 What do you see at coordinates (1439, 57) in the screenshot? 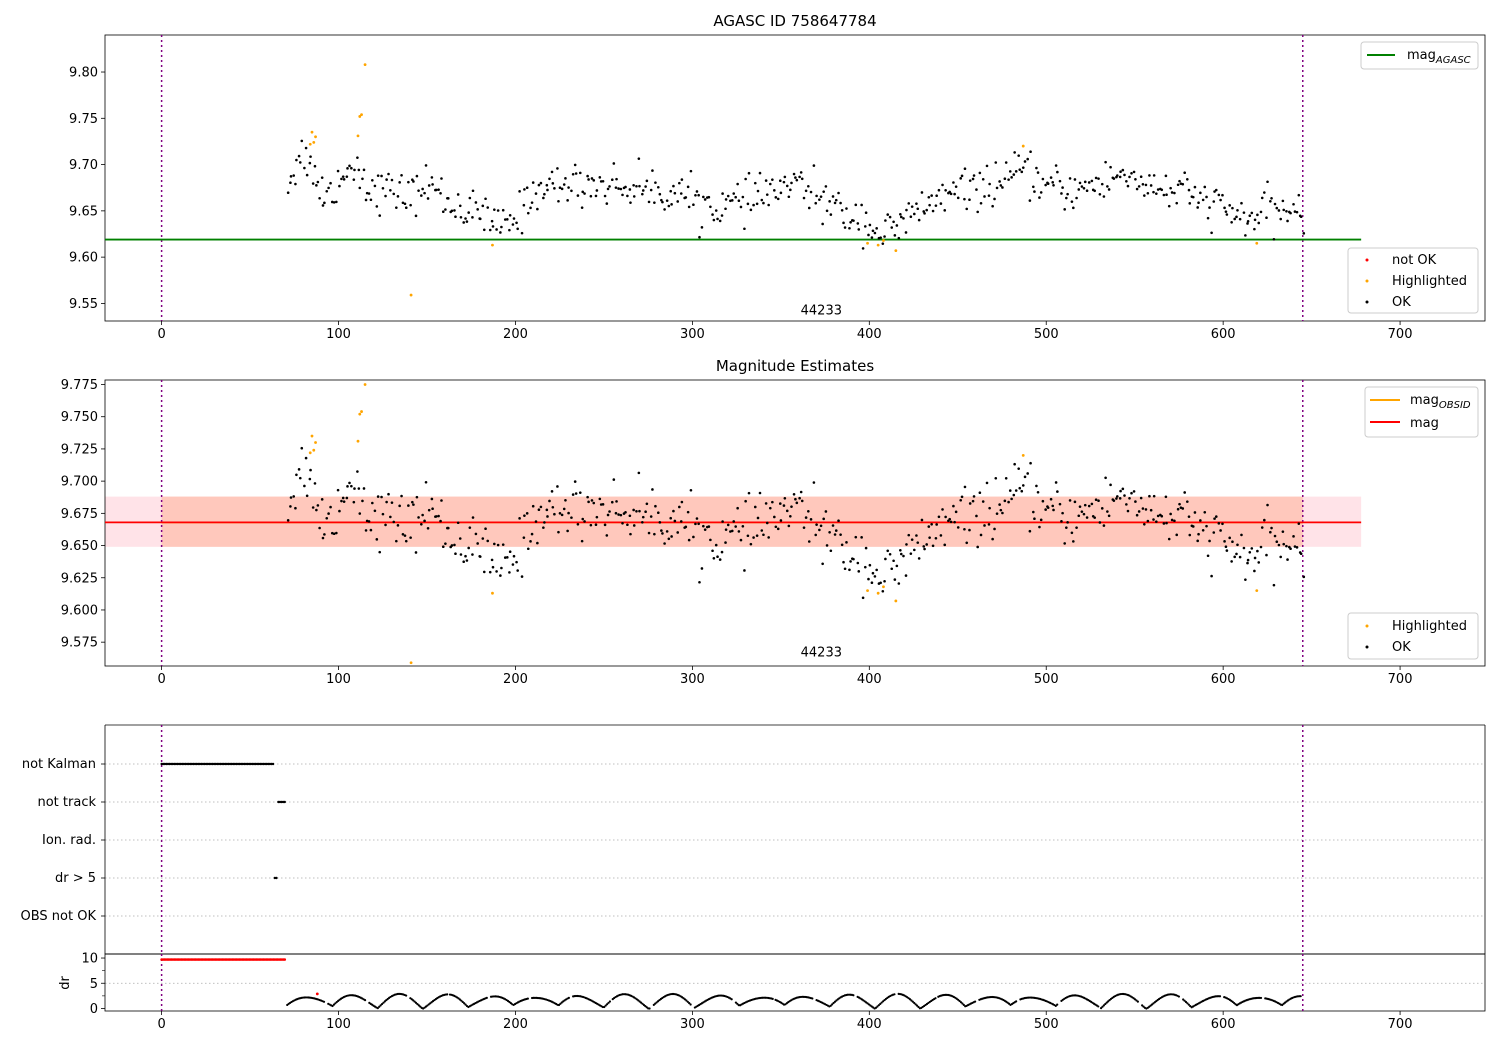
I see `legend-mag-agasc-label: magAGASC` at bounding box center [1439, 57].